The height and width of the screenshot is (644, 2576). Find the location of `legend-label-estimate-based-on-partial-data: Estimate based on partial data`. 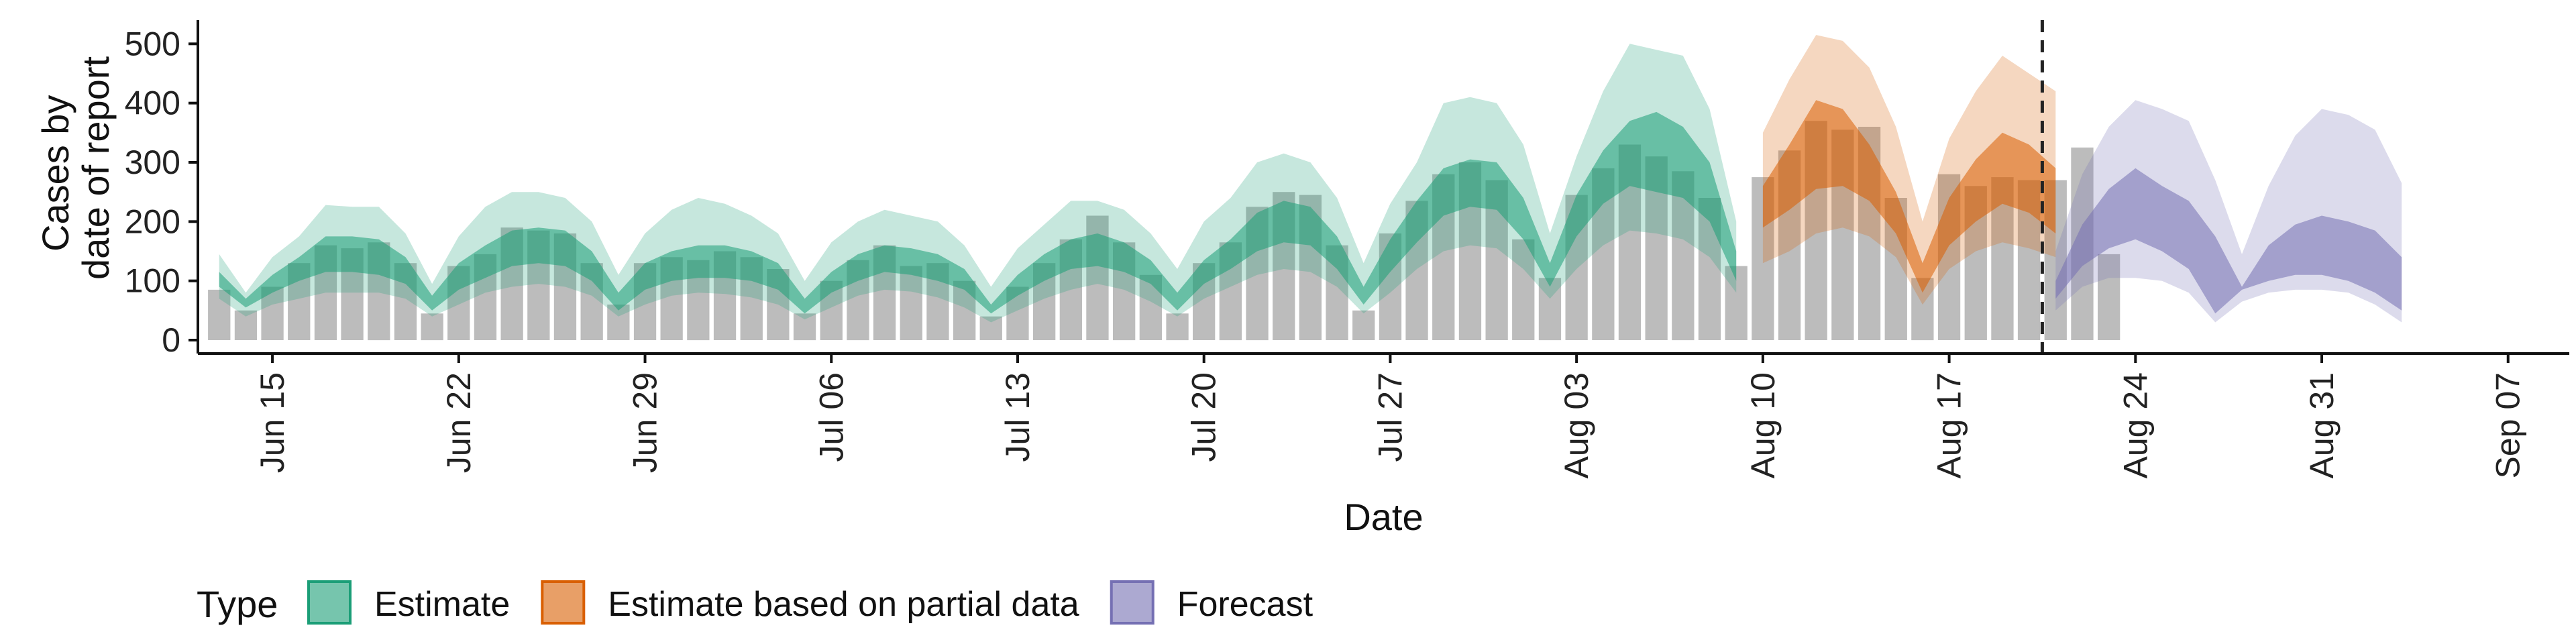

legend-label-estimate-based-on-partial-data: Estimate based on partial data is located at coordinates (843, 604).